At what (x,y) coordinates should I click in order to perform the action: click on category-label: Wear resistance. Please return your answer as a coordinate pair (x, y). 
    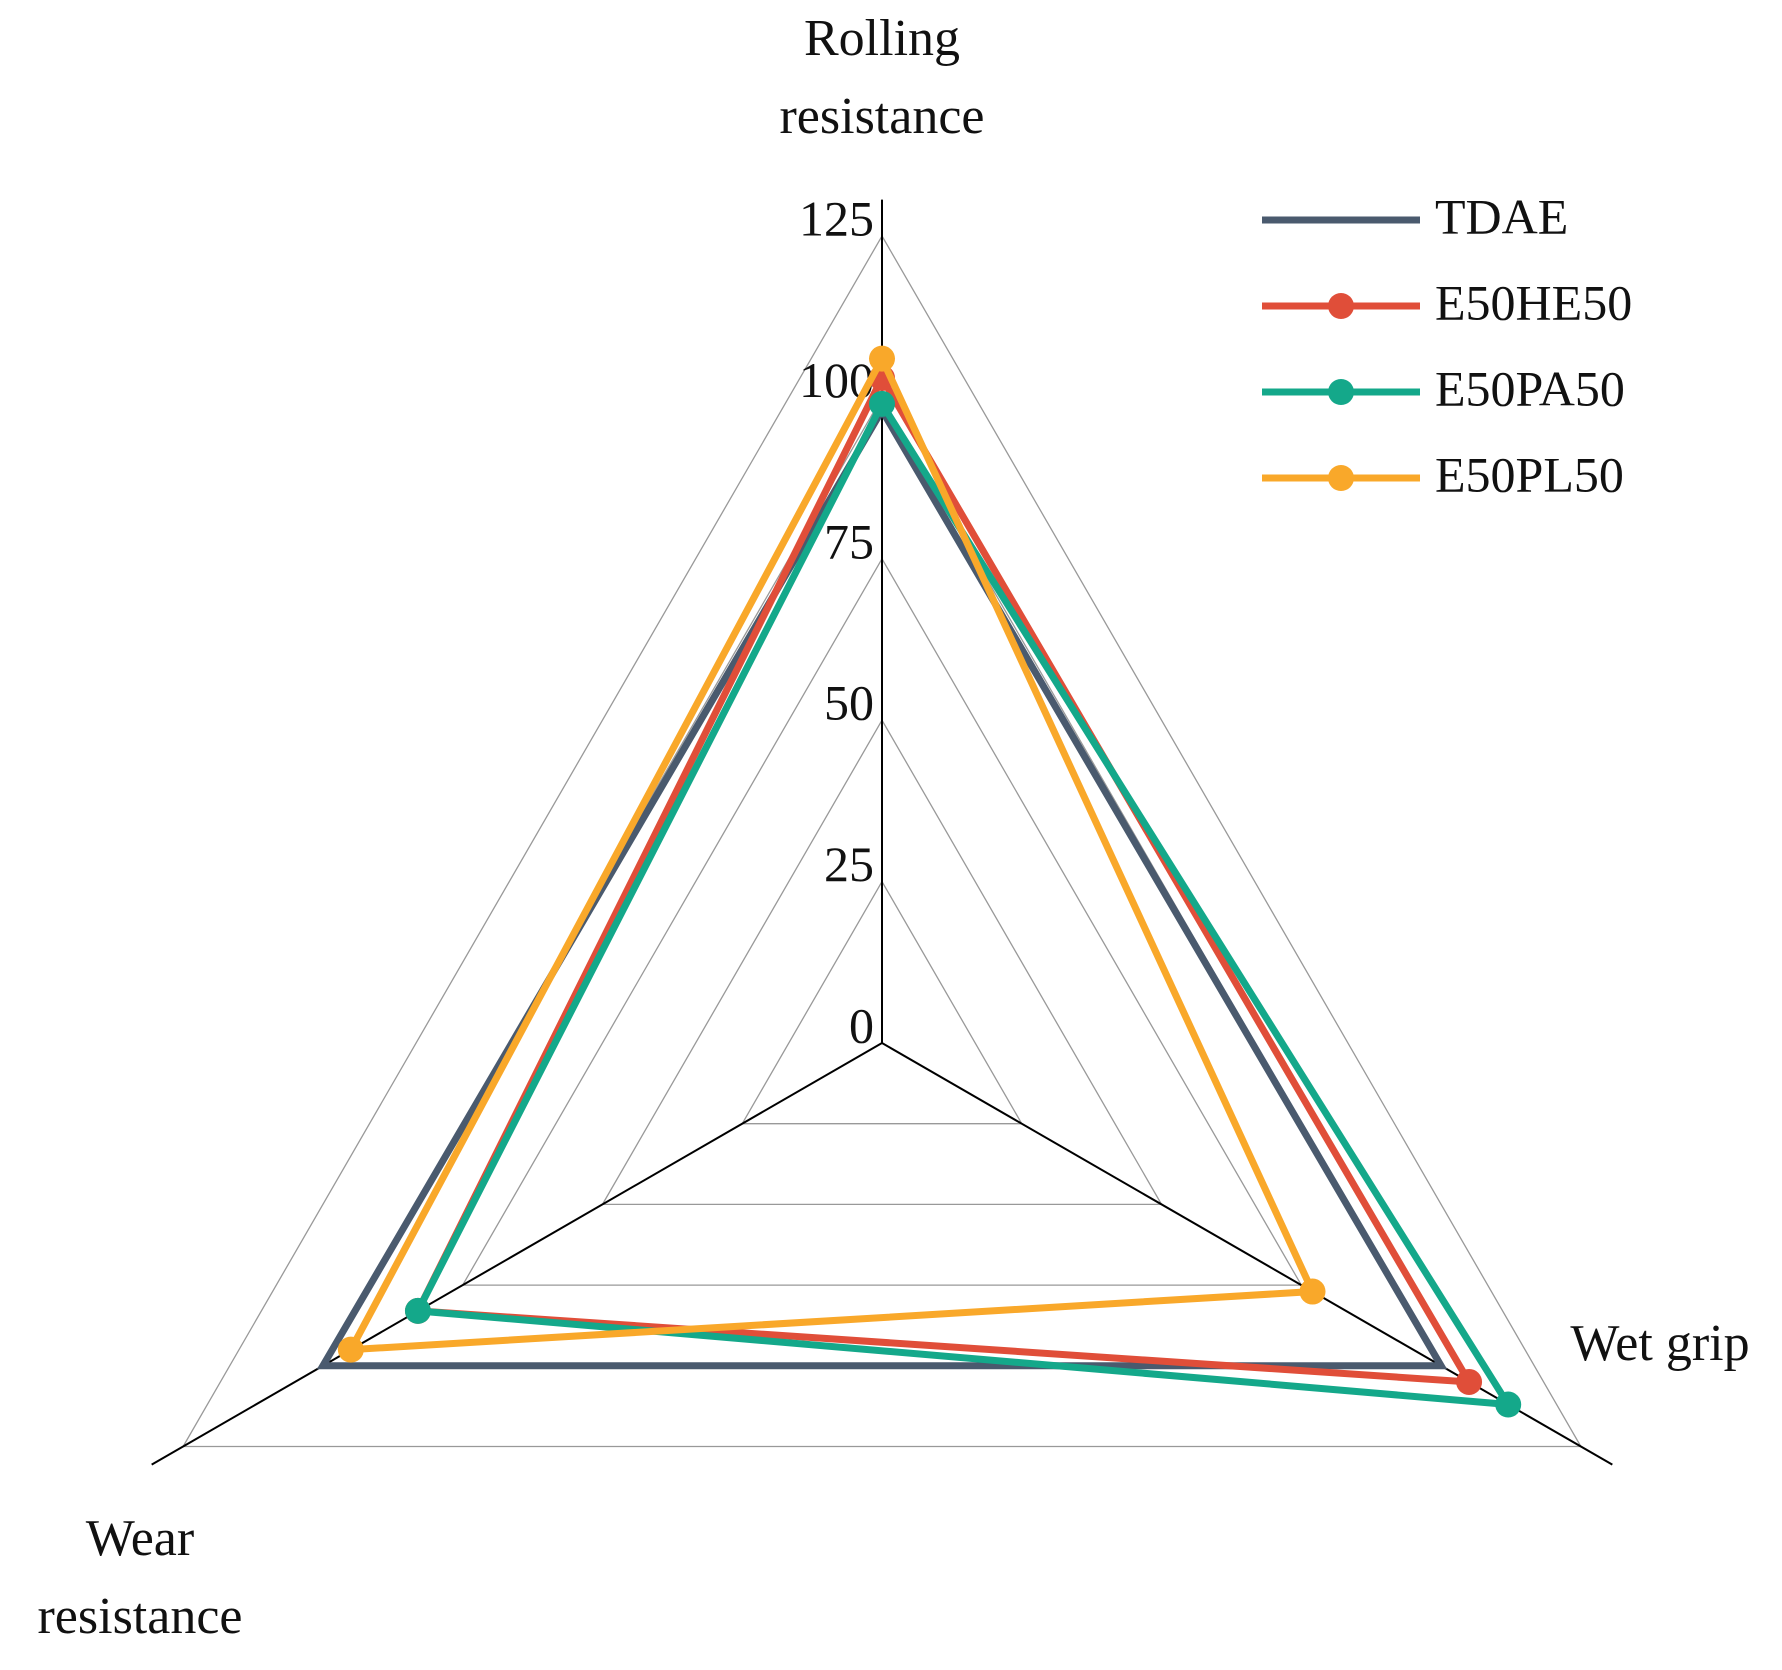
    Looking at the image, I should click on (140, 1577).